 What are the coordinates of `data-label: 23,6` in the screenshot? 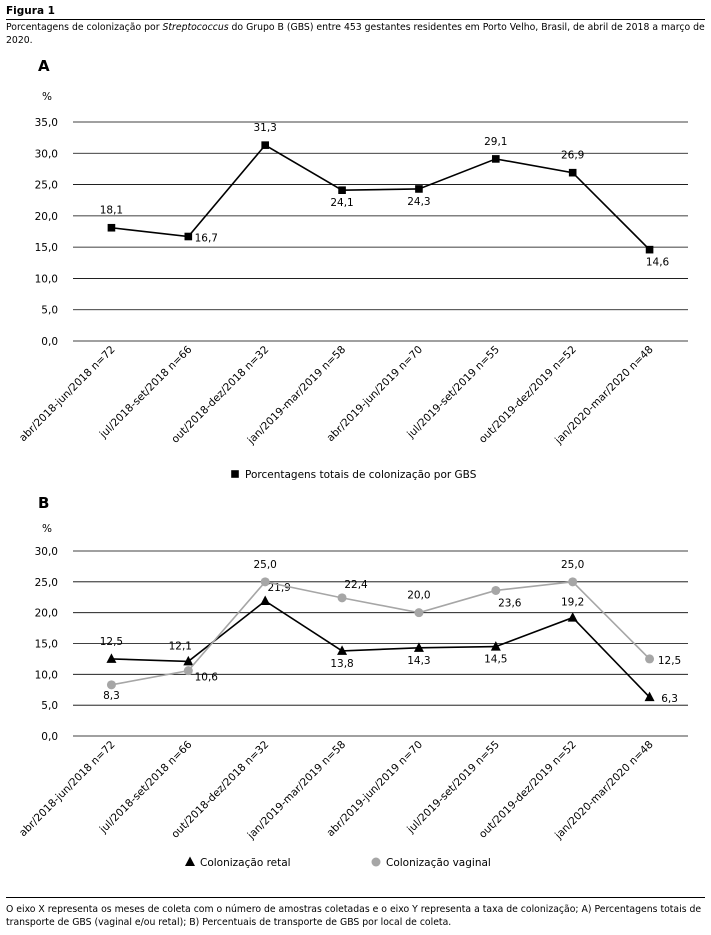 It's located at (510, 603).